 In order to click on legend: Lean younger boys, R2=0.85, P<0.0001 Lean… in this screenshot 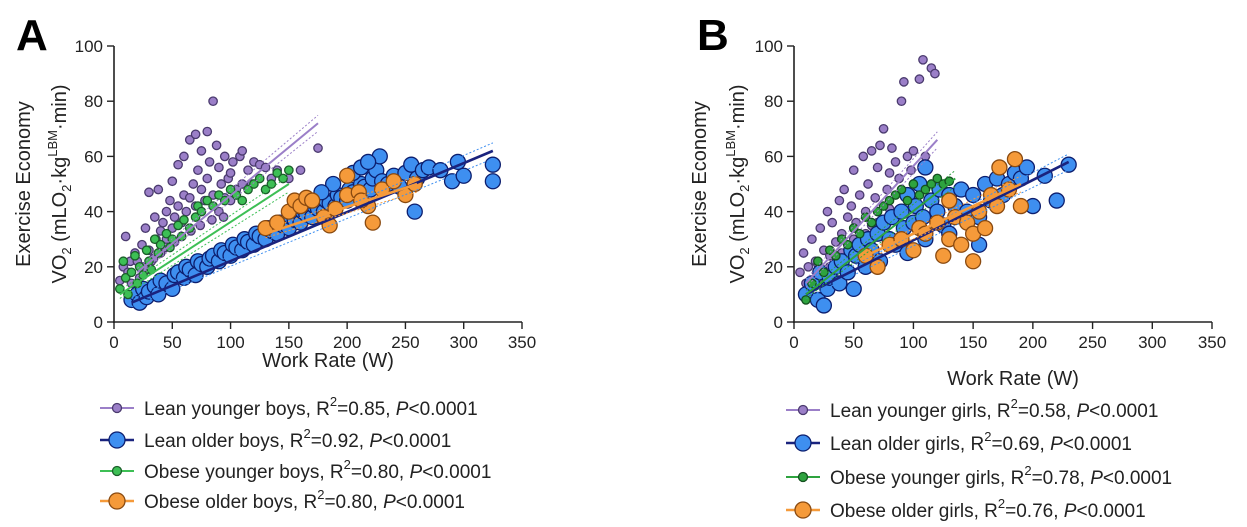, I will do `click(295, 453)`.